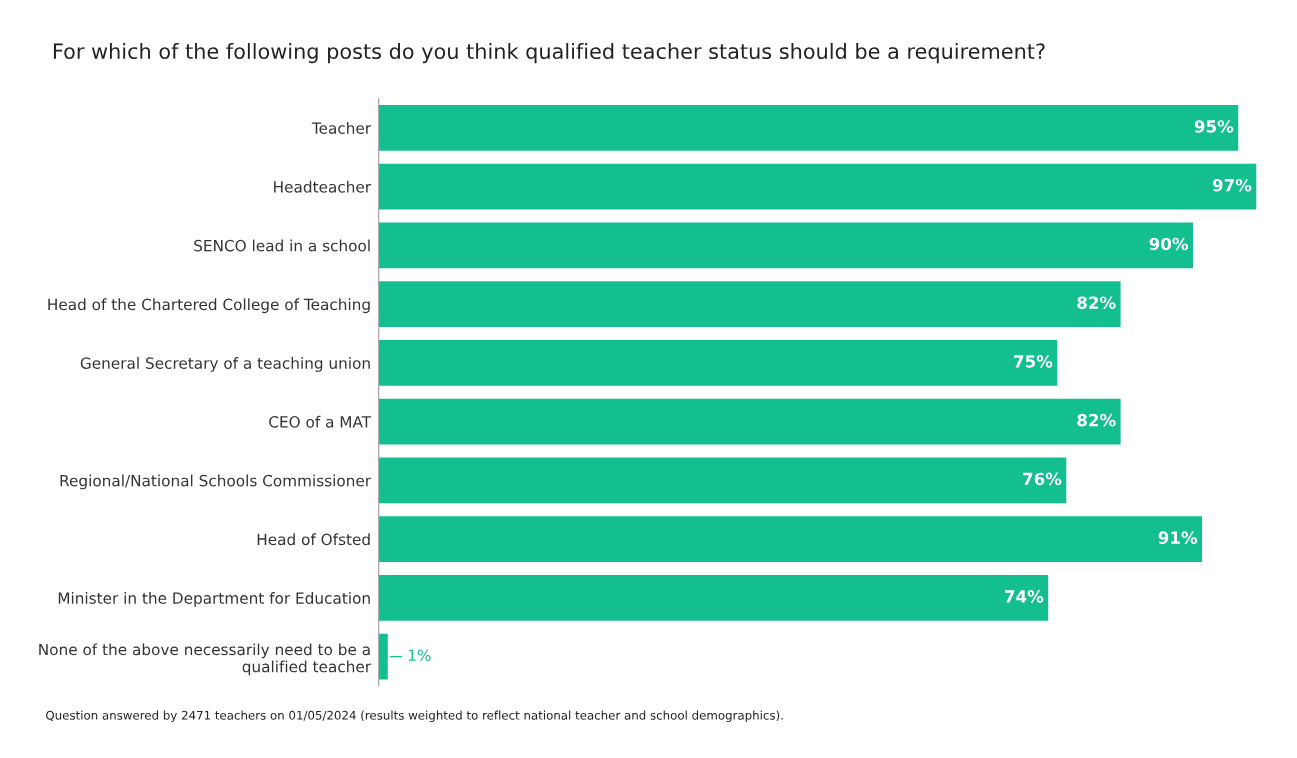 Image resolution: width=1297 pixels, height=758 pixels. I want to click on y-tick-label: Head of the Chartered College of Teaching, so click(209, 306).